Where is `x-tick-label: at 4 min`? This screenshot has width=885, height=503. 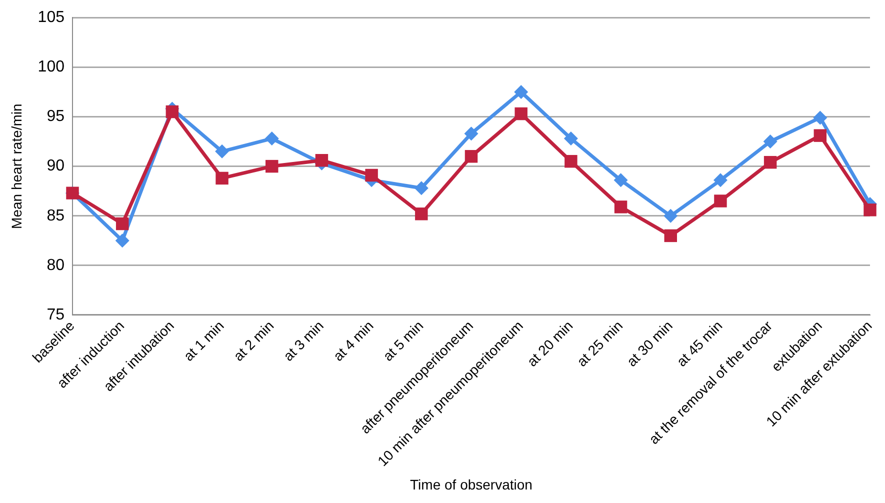 x-tick-label: at 4 min is located at coordinates (353, 340).